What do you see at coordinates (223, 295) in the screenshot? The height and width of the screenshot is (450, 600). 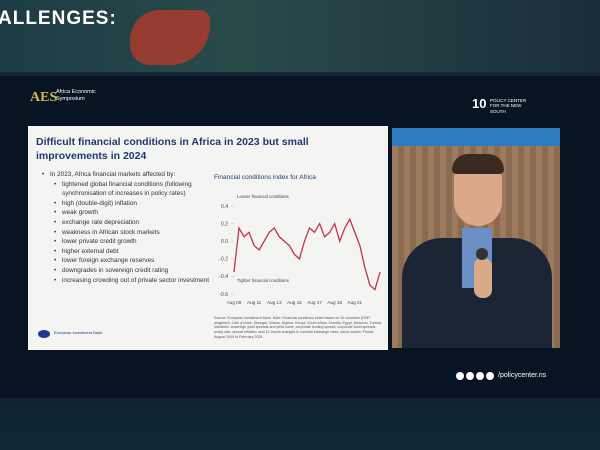 I see `y-tick-label: -0.6` at bounding box center [223, 295].